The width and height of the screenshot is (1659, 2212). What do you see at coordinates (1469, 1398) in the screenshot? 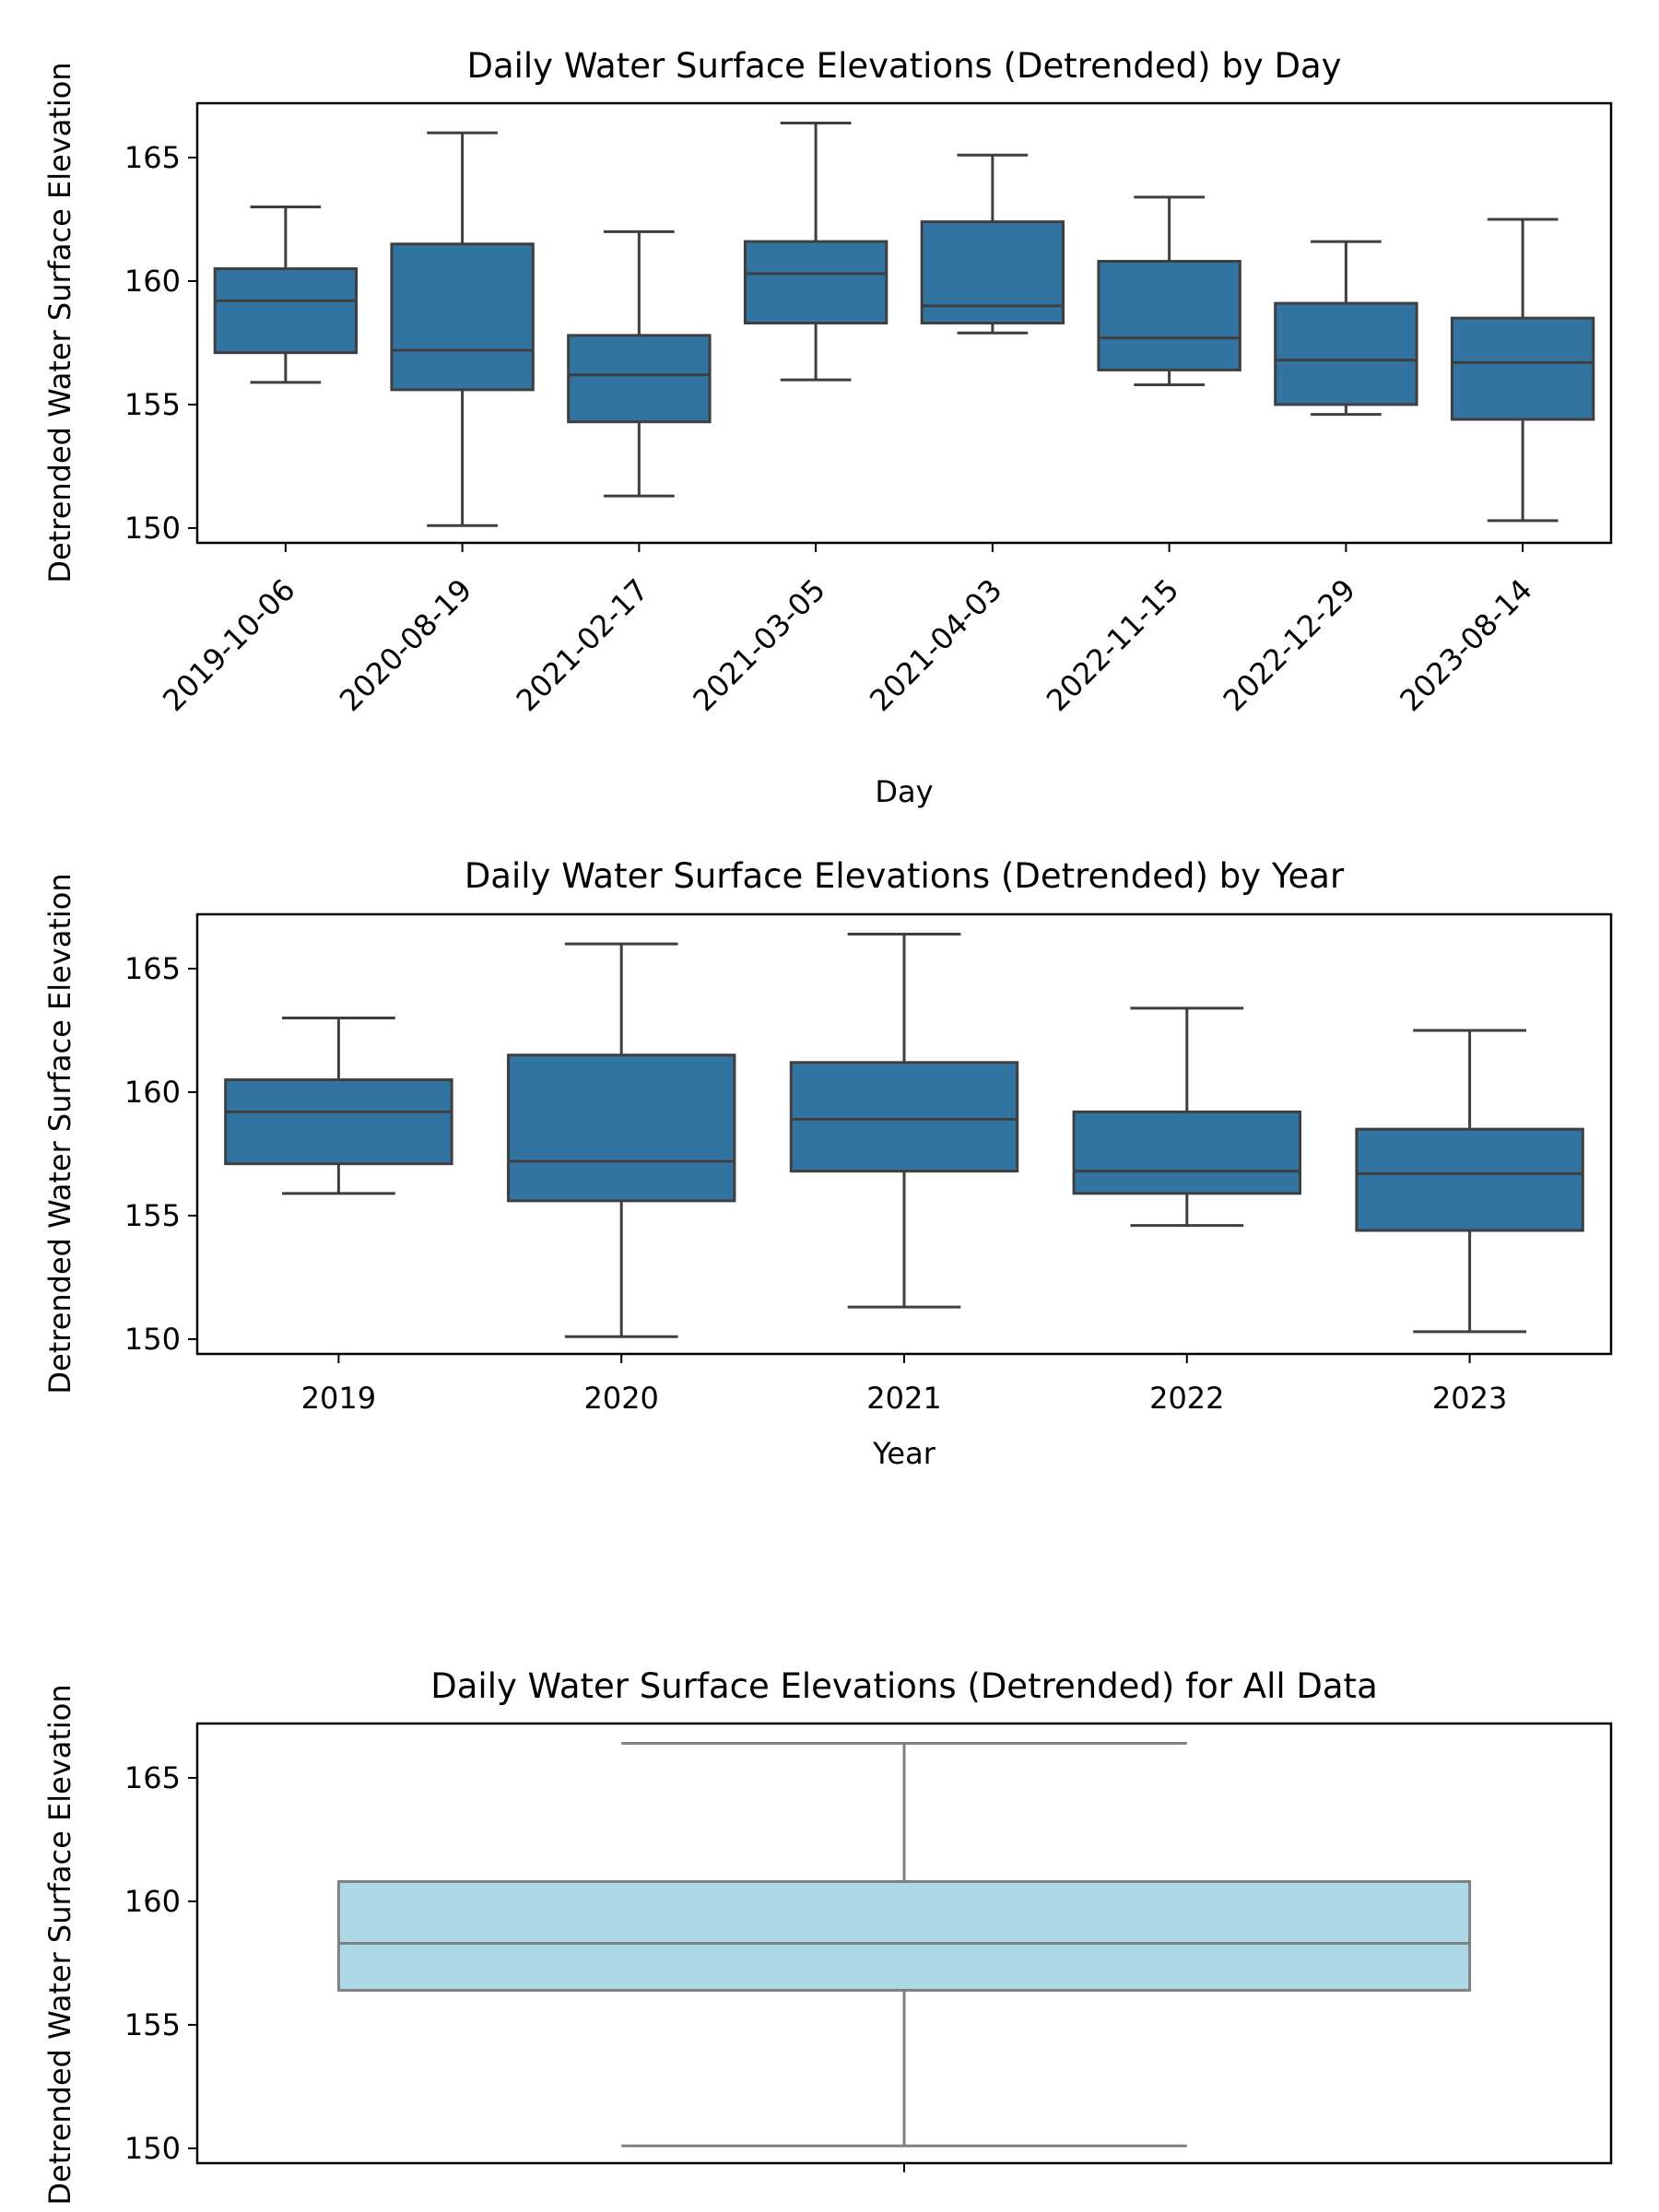
I see `x-tick-label: 2023` at bounding box center [1469, 1398].